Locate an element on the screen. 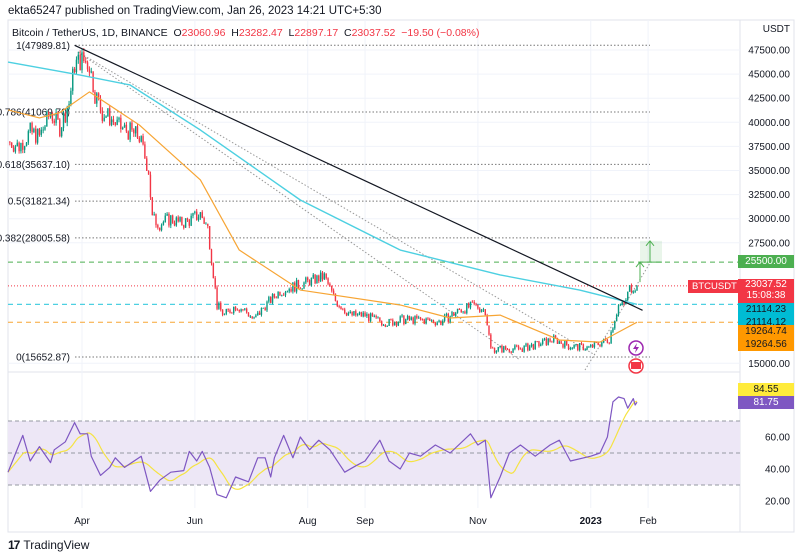 This screenshot has width=800, height=558. last-price-tag: 23037.52 15:08:38 is located at coordinates (766, 291).